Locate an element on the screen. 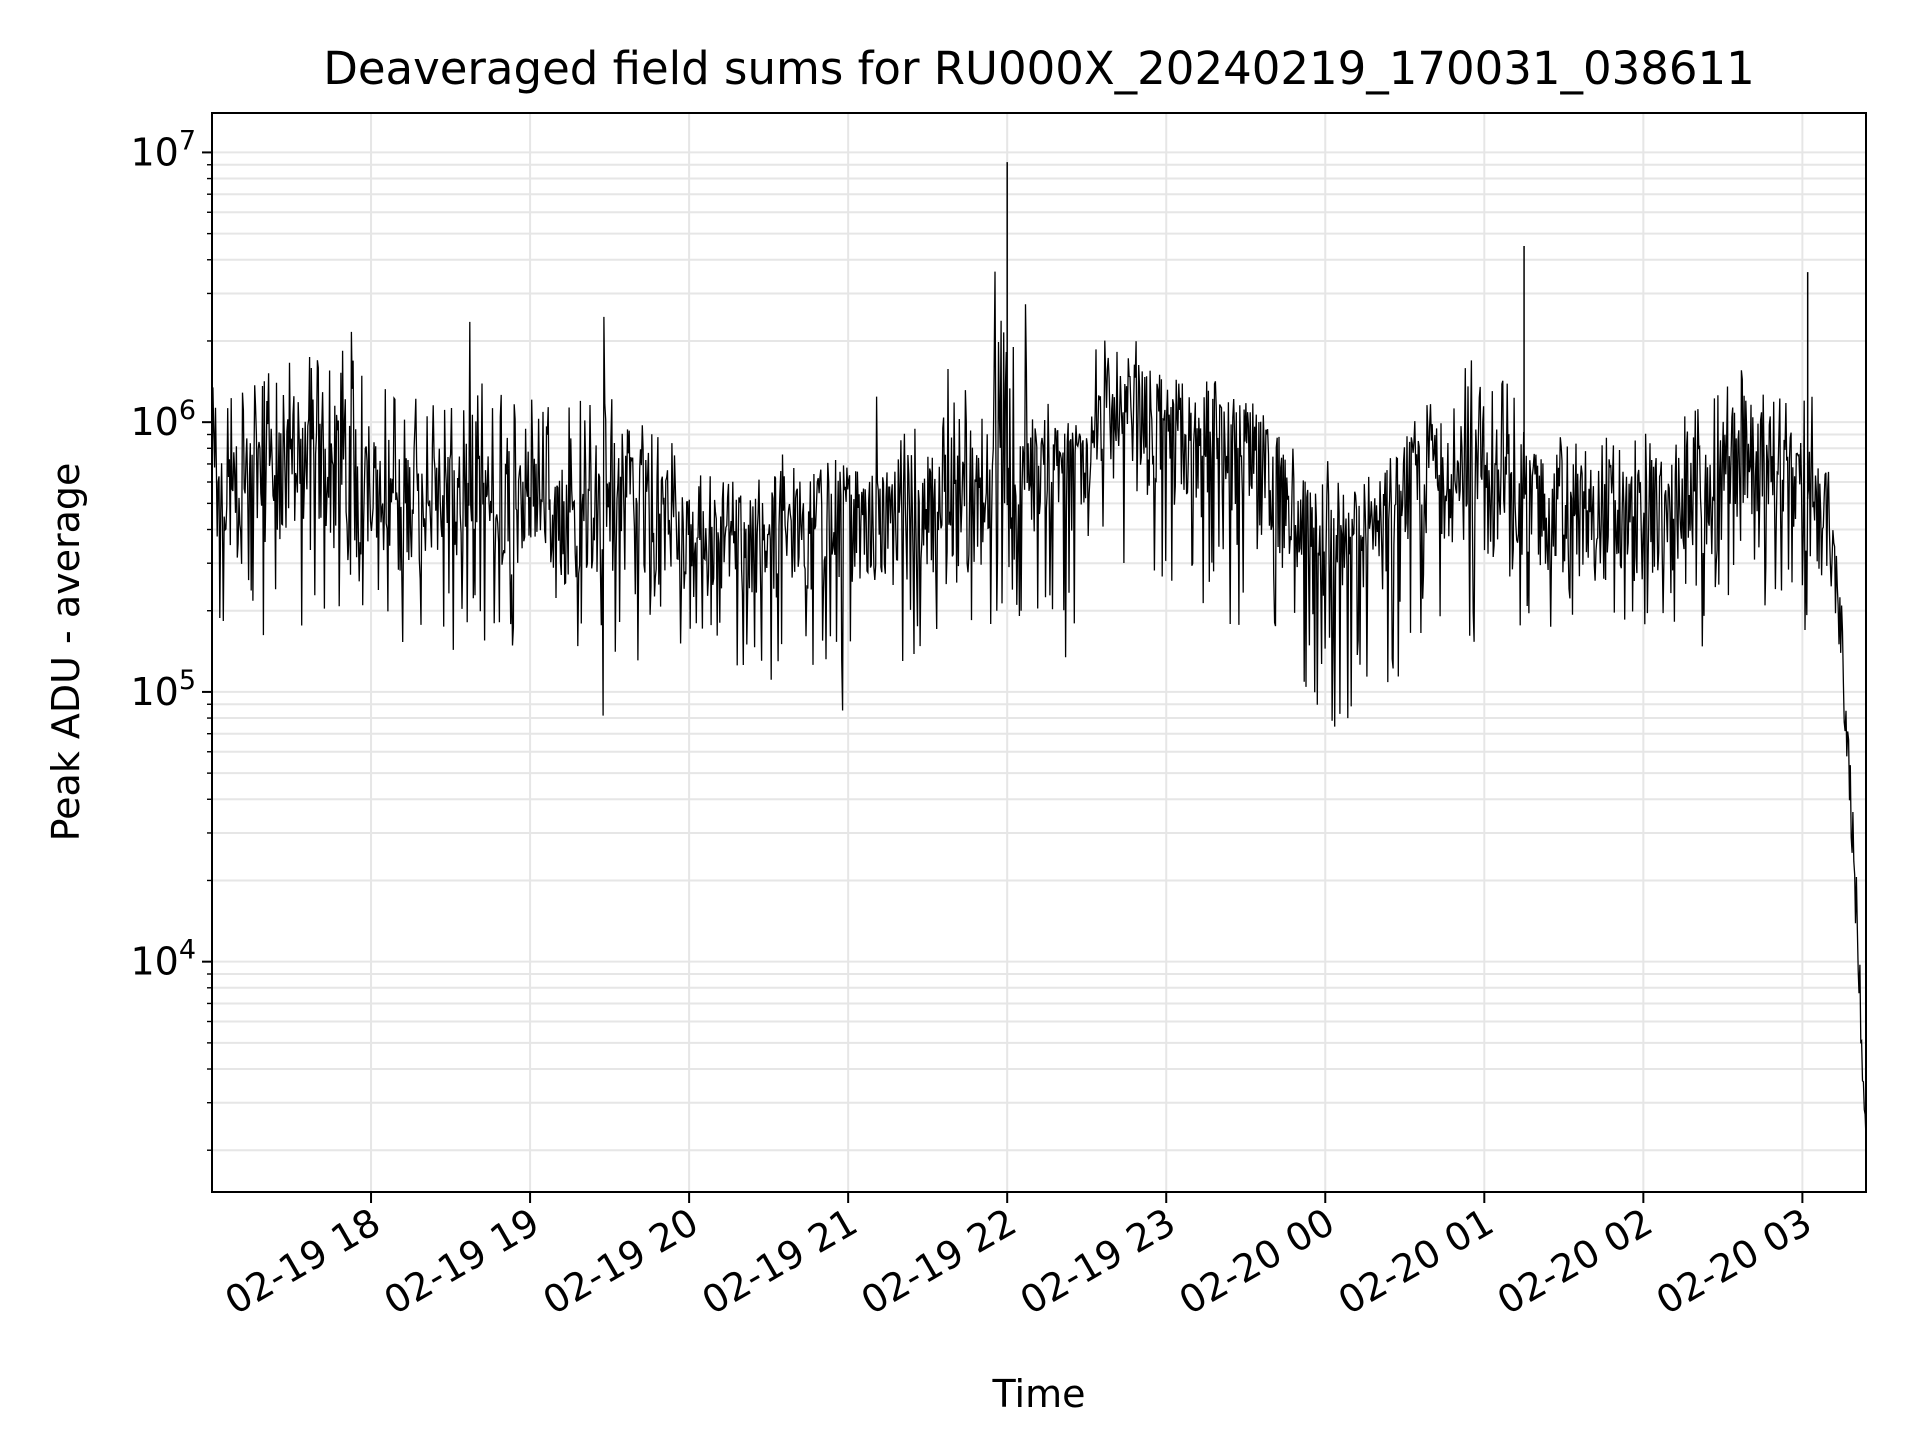 The height and width of the screenshot is (1440, 1920). y-axis-label: Peak ADU - average is located at coordinates (66, 652).